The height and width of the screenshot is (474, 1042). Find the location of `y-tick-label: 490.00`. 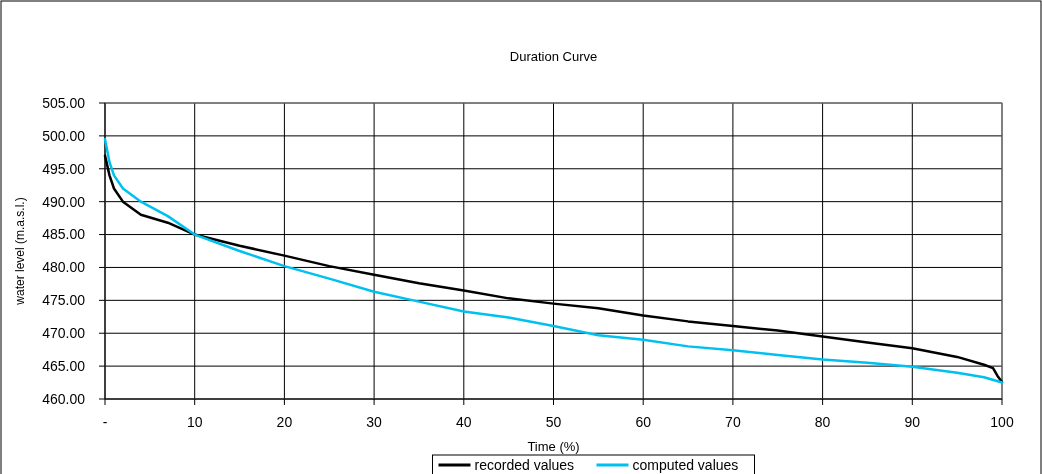

y-tick-label: 490.00 is located at coordinates (64, 201).